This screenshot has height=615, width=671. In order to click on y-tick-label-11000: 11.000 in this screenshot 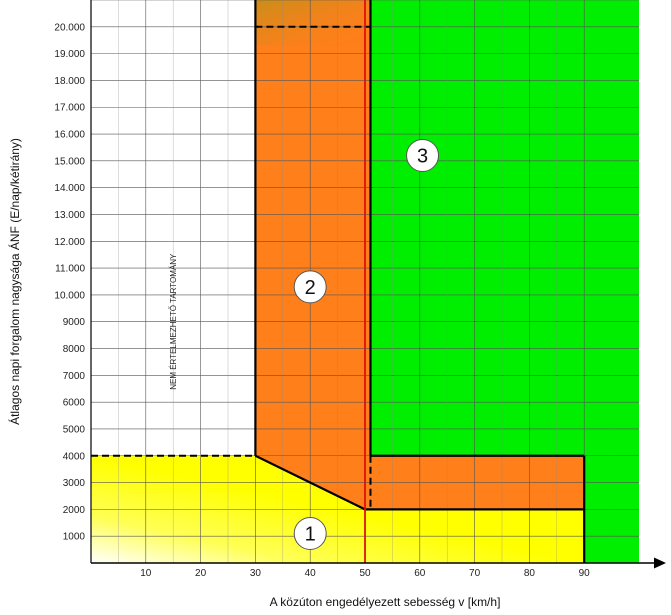, I will do `click(70, 269)`.